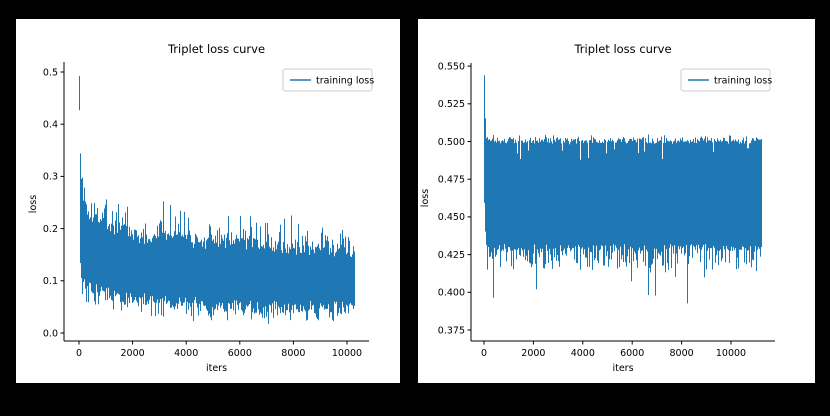 Image resolution: width=830 pixels, height=416 pixels. I want to click on y-tick-label: 0.550, so click(451, 66).